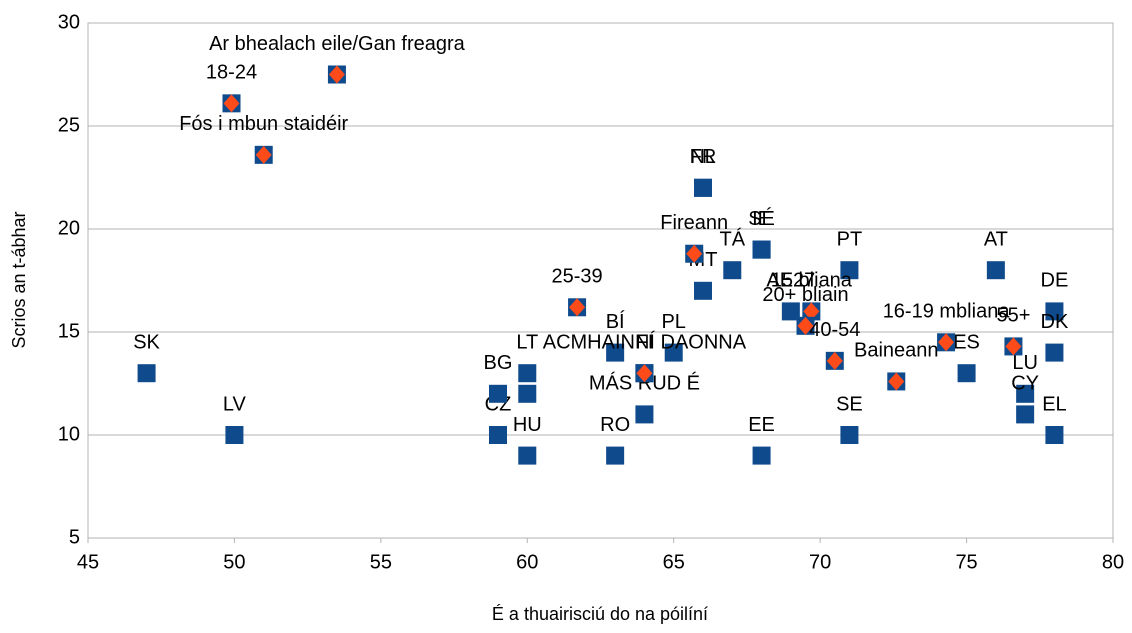  I want to click on y-tick-label: 25, so click(69, 125).